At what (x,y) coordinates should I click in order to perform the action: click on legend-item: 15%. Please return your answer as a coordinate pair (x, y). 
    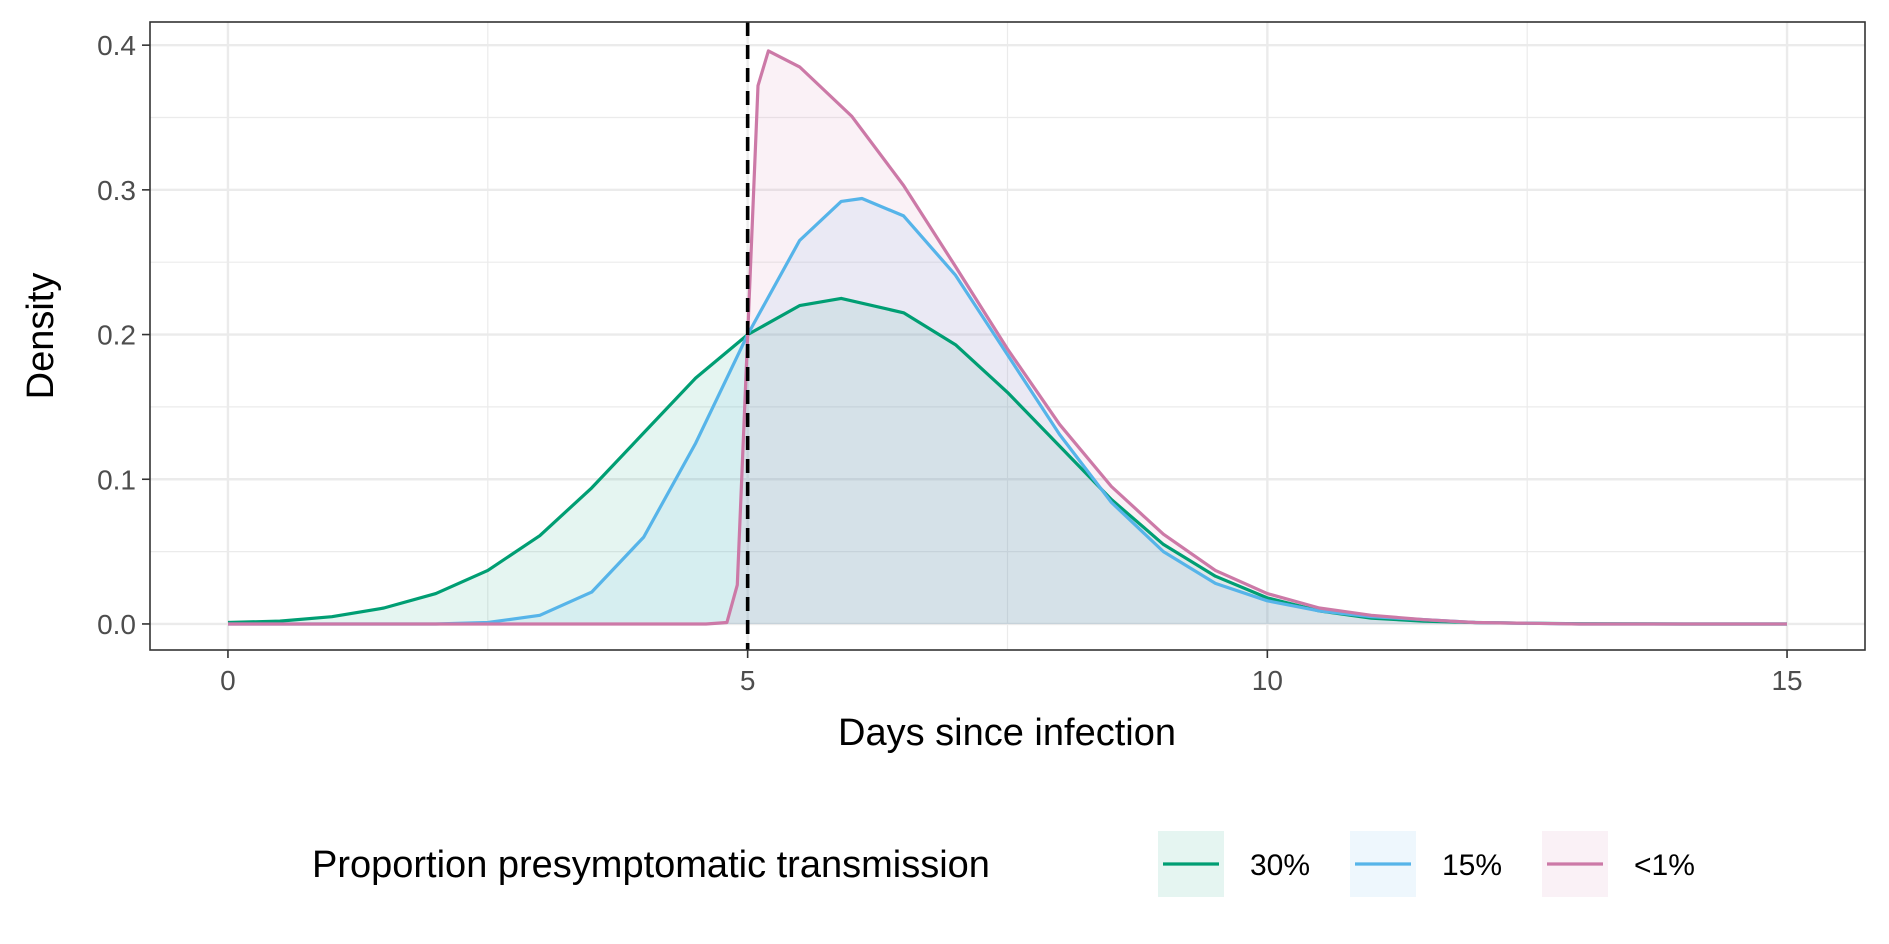
    Looking at the image, I should click on (1426, 864).